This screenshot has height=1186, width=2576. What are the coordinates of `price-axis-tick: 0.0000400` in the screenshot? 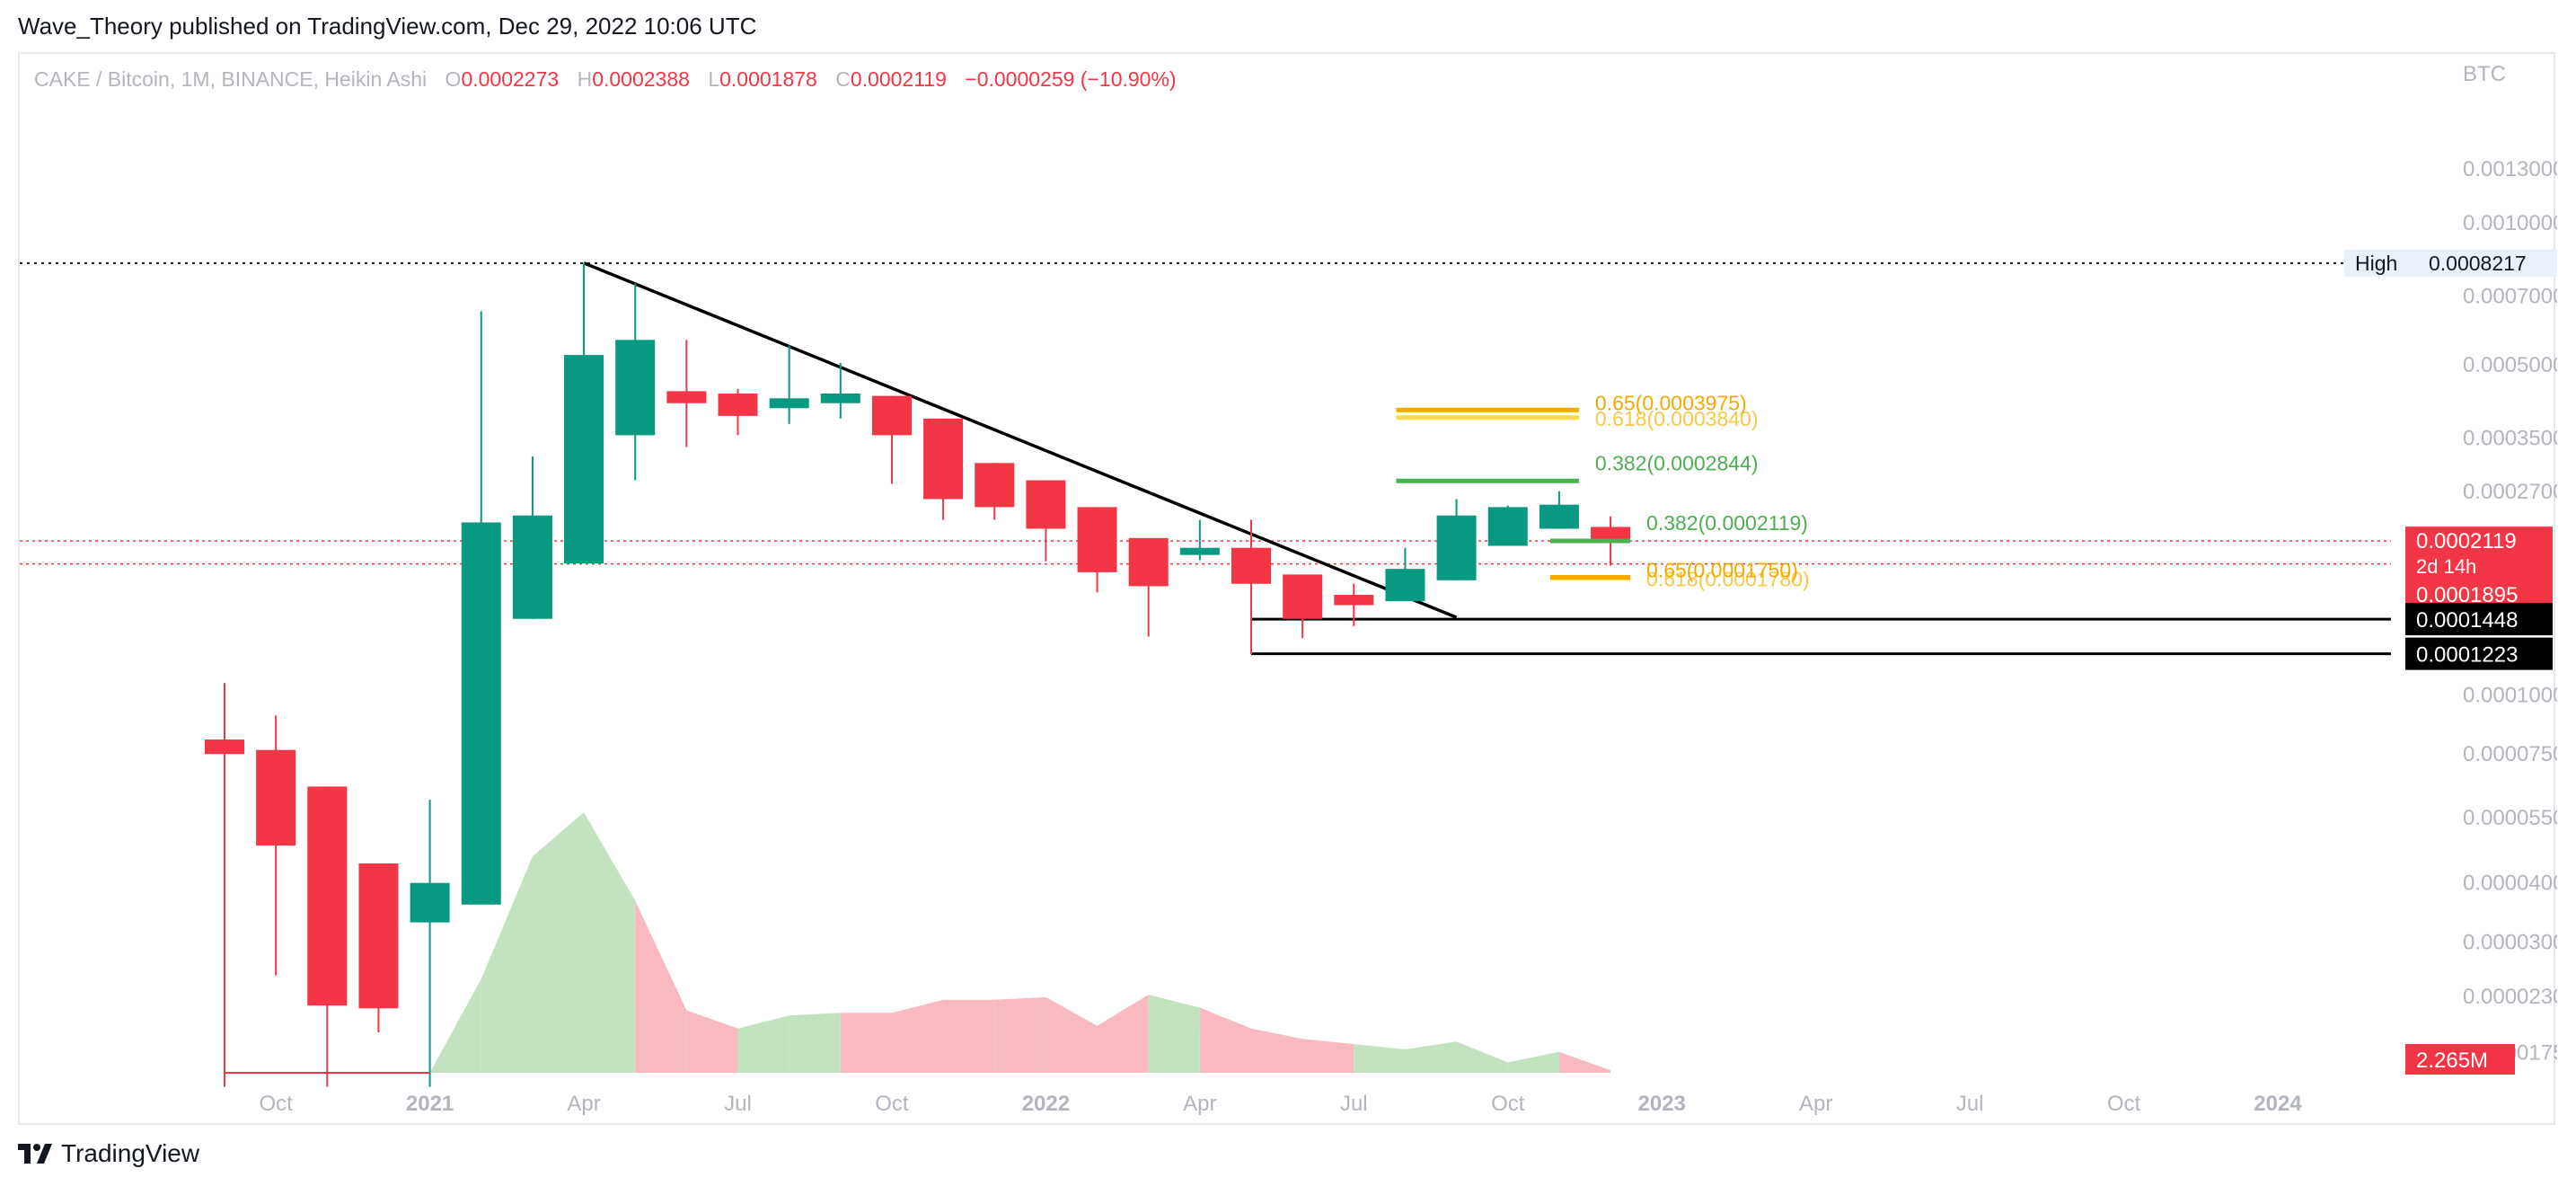 It's located at (2510, 884).